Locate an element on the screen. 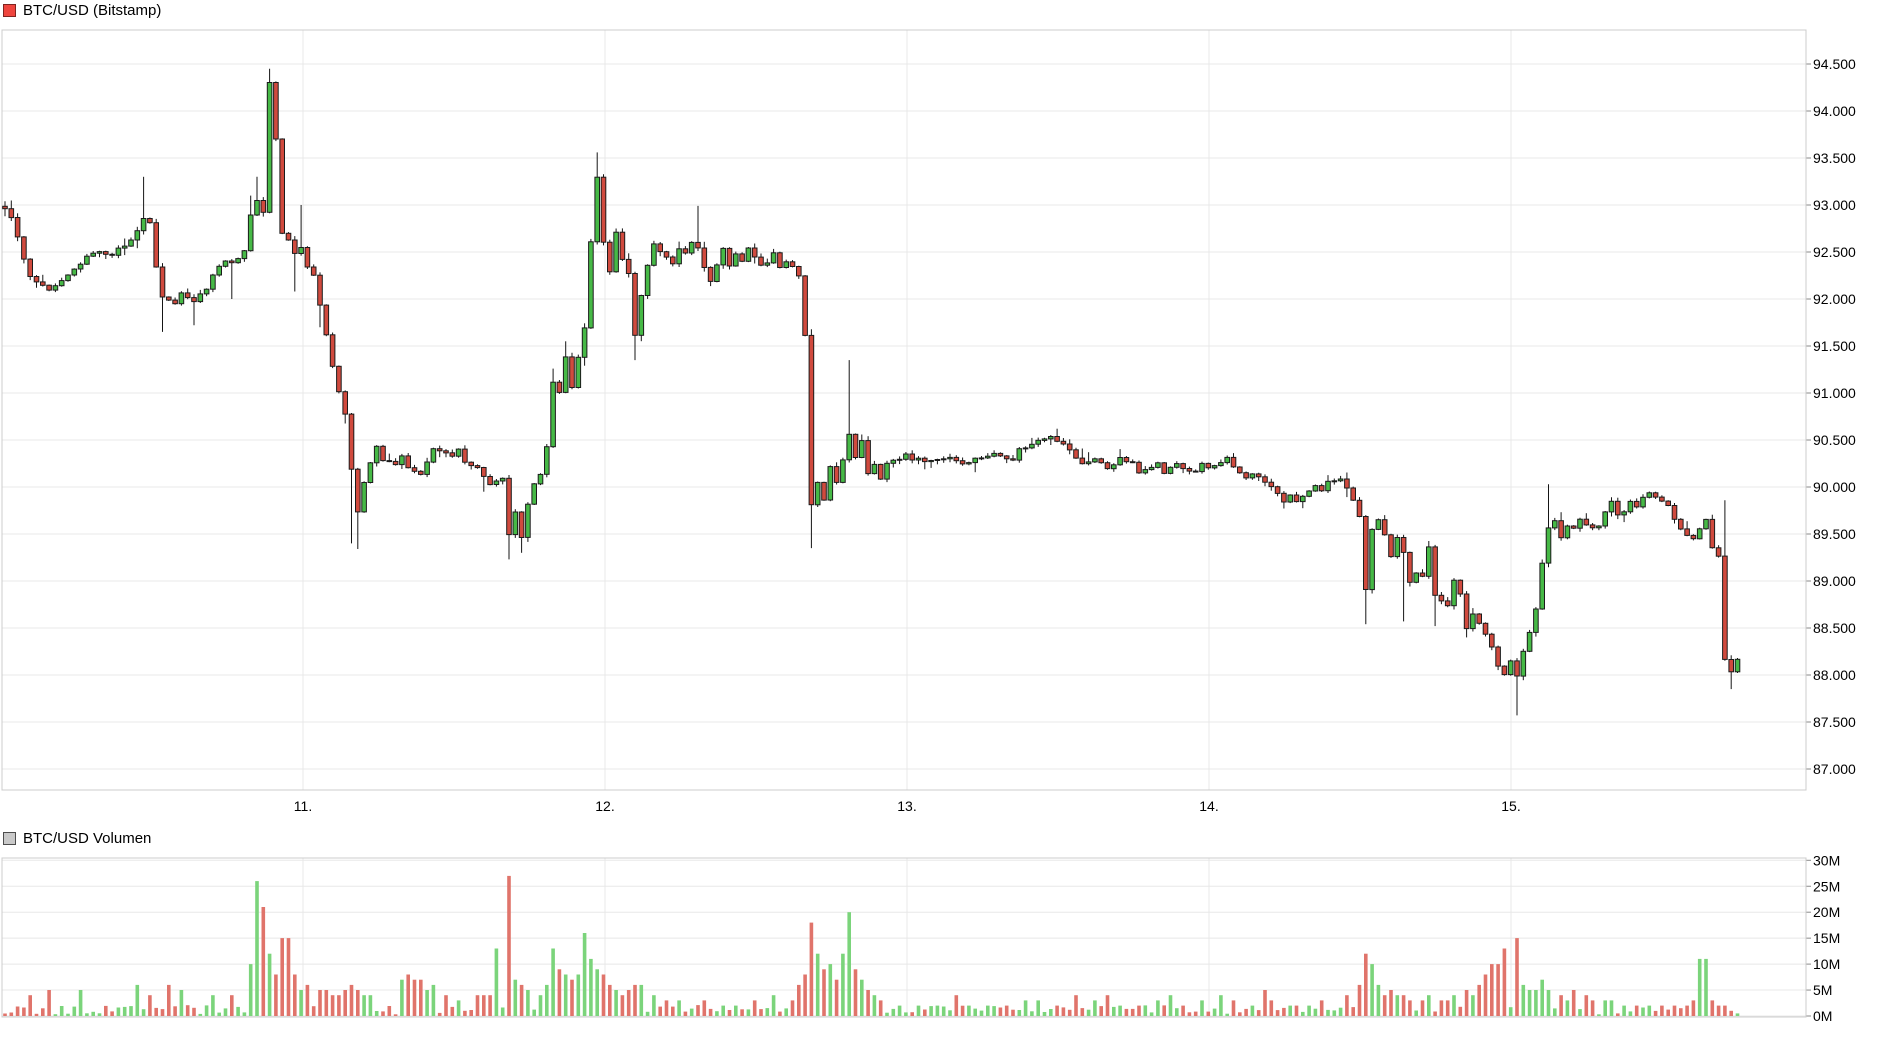 This screenshot has width=1880, height=1037. svg-text: 94.000 is located at coordinates (1834, 111).